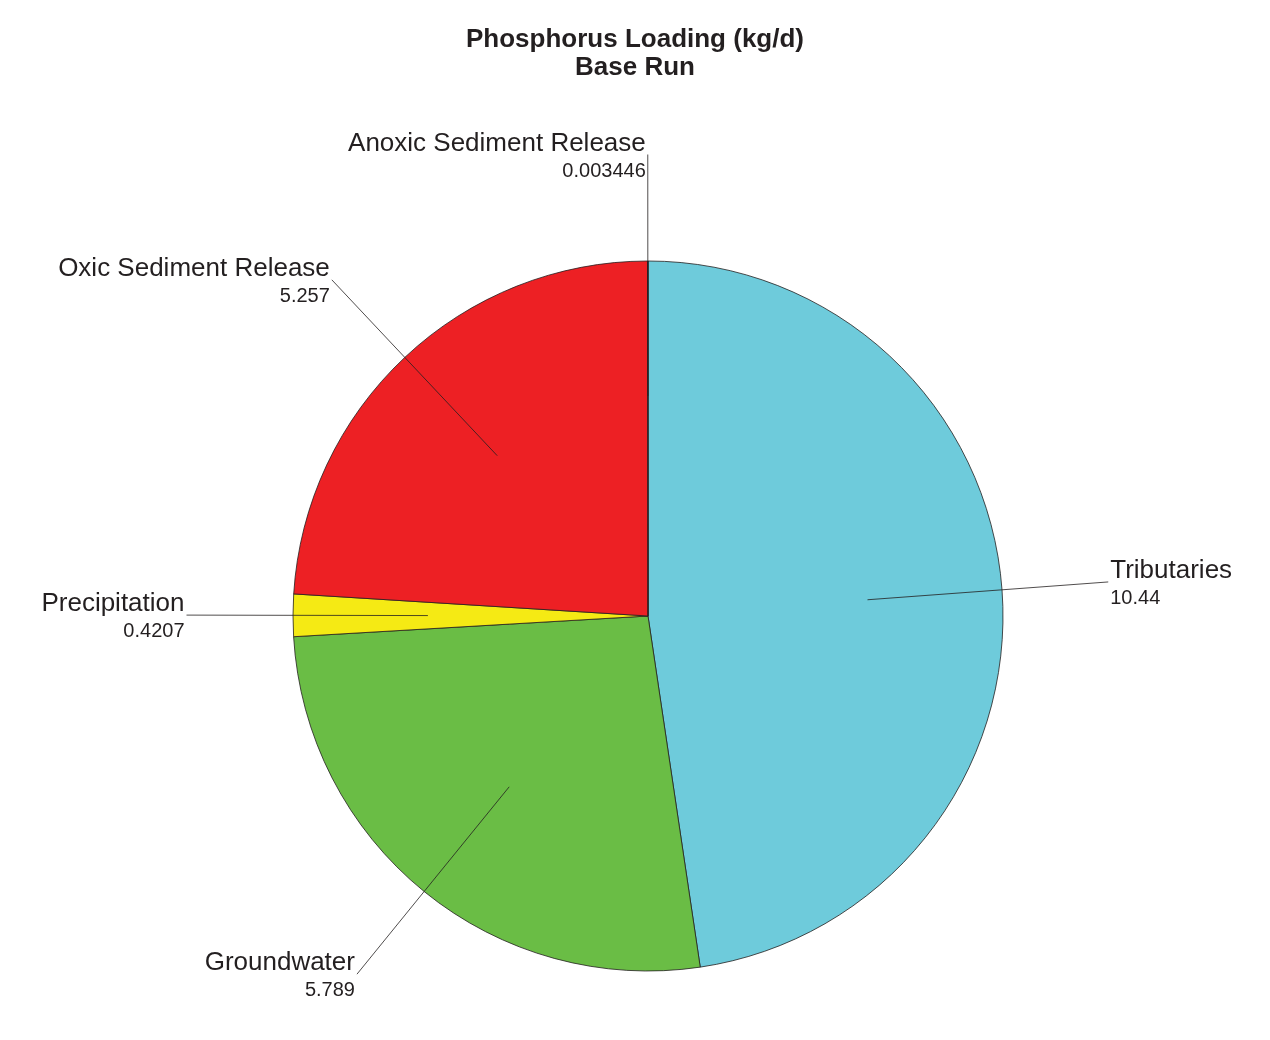 This screenshot has height=1040, width=1270. What do you see at coordinates (635, 66) in the screenshot?
I see `chart-subtitle: Base Run` at bounding box center [635, 66].